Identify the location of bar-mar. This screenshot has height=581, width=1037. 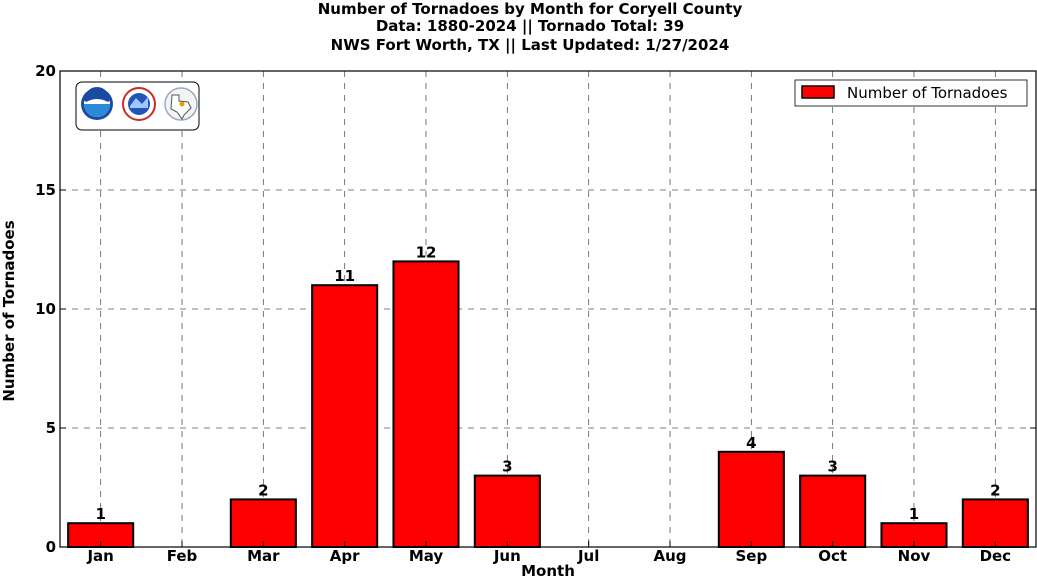
(263, 523).